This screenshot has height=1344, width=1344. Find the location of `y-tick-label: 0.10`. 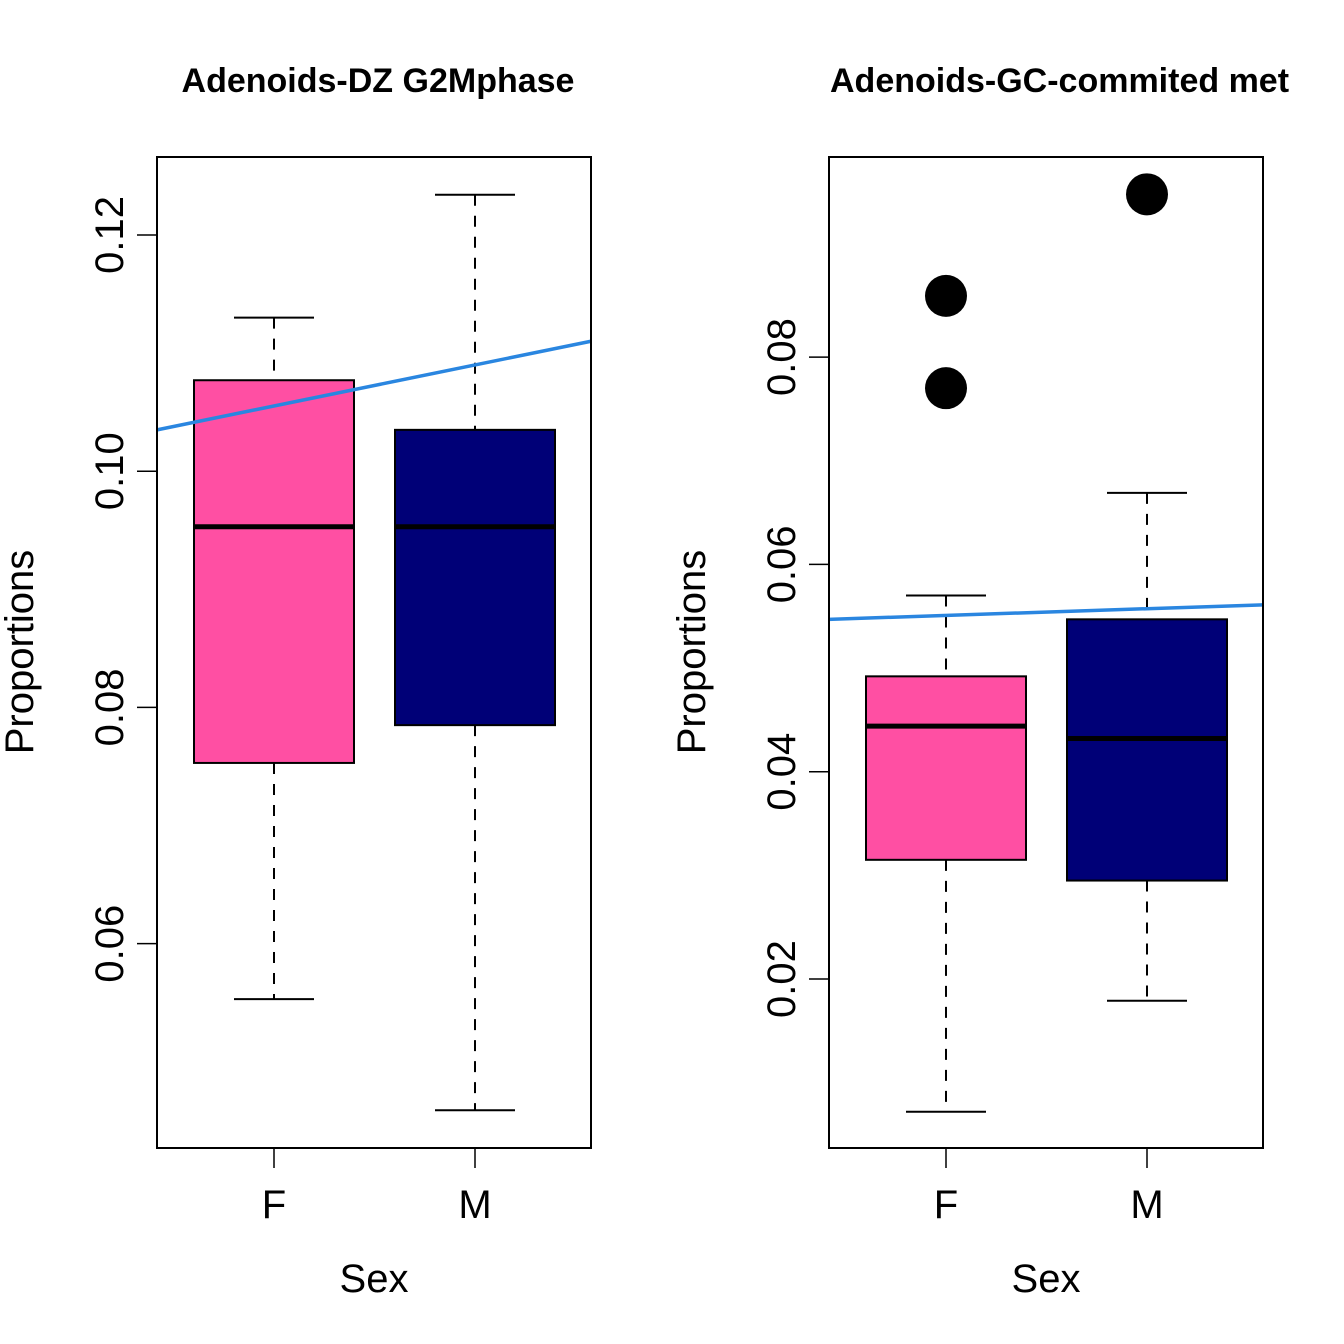

y-tick-label: 0.10 is located at coordinates (110, 471).